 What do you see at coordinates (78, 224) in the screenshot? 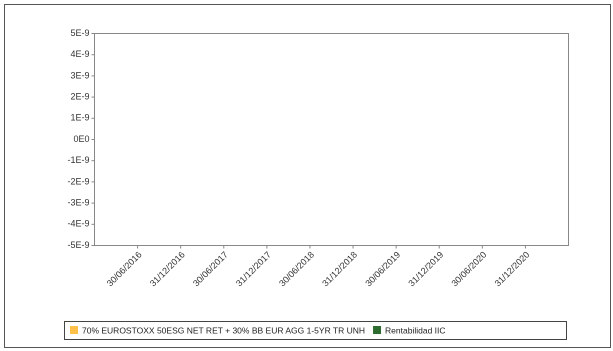
I see `y-tick-label: -4E-9` at bounding box center [78, 224].